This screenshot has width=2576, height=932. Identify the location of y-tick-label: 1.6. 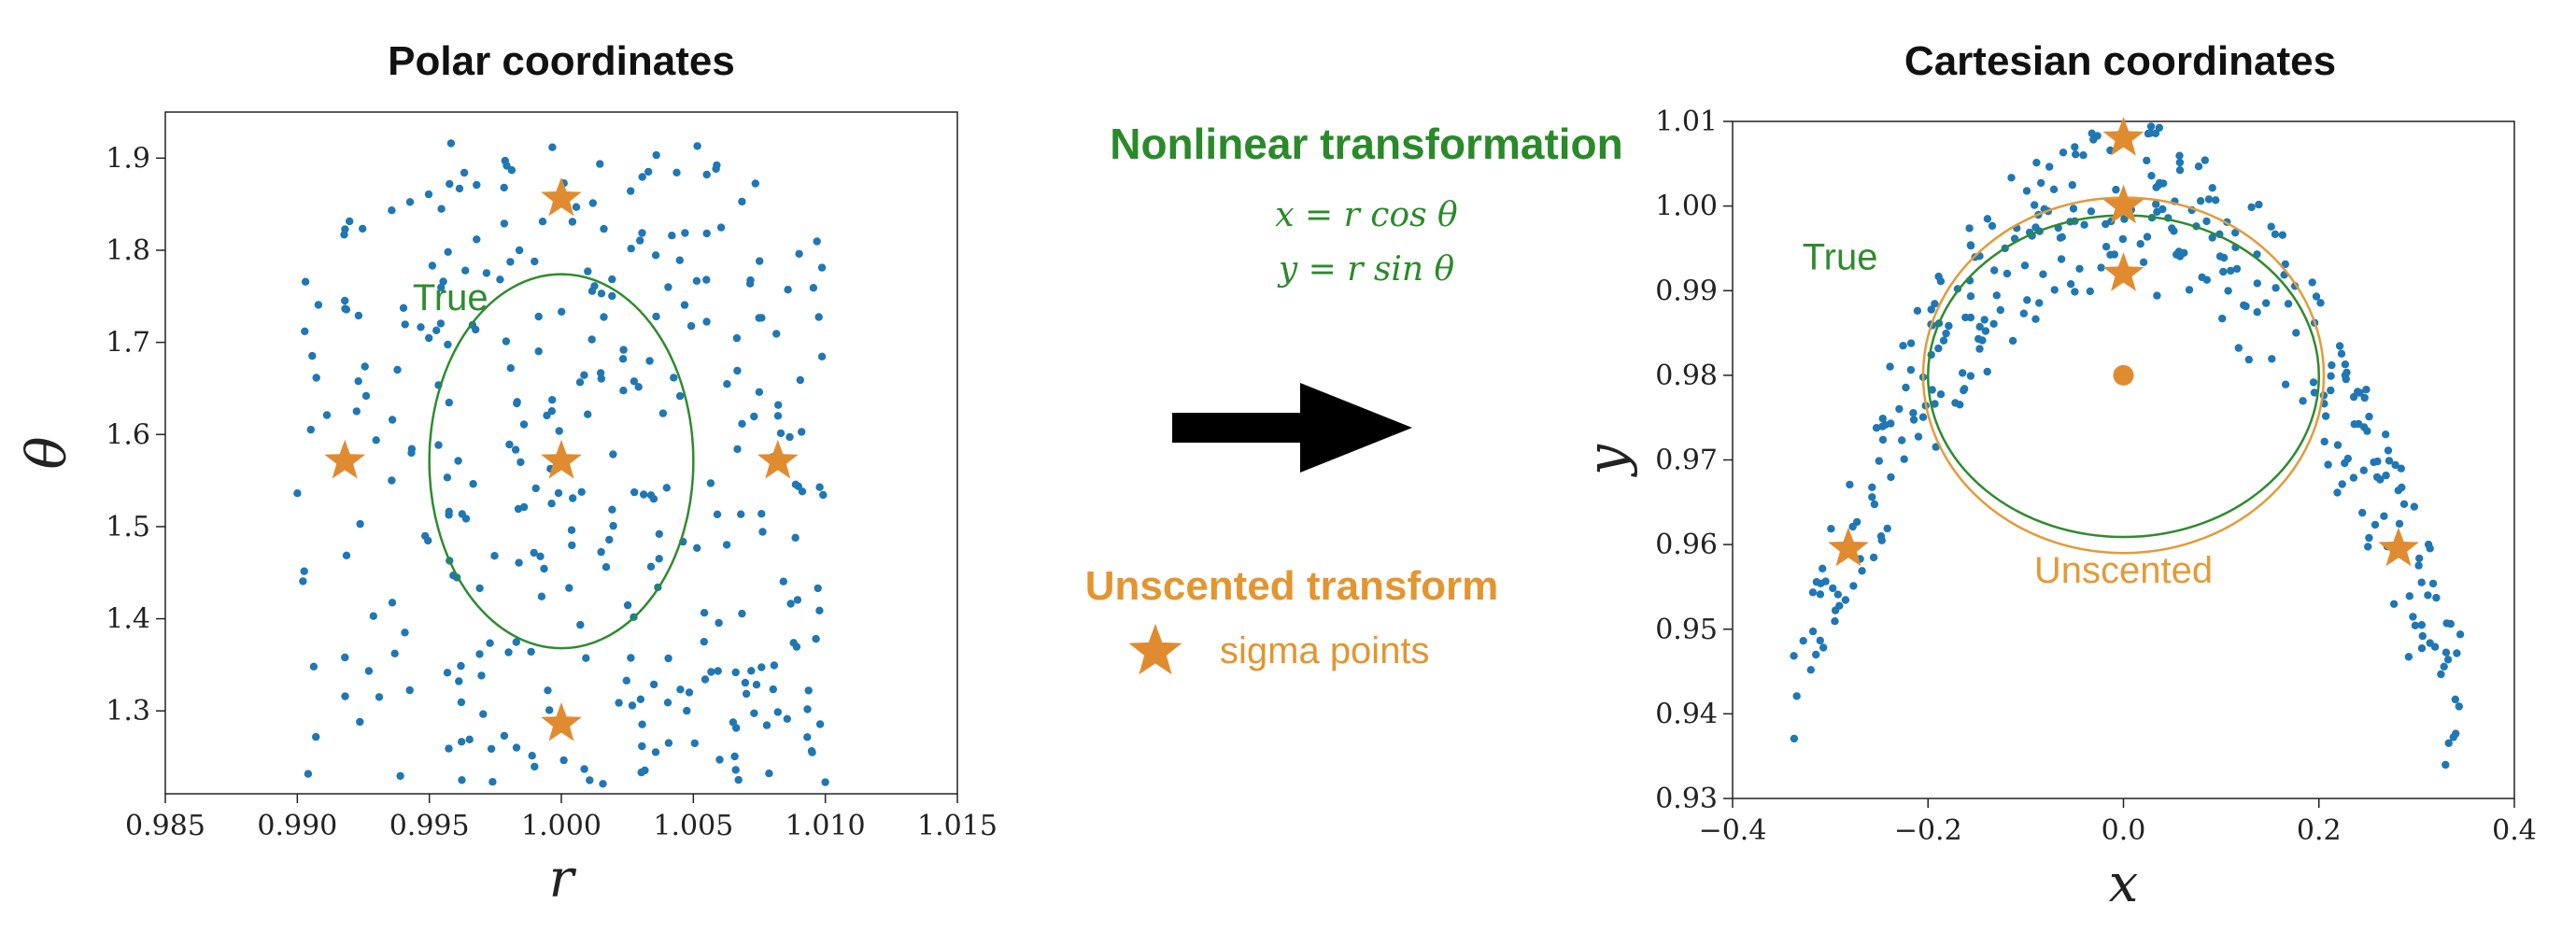
(128, 435).